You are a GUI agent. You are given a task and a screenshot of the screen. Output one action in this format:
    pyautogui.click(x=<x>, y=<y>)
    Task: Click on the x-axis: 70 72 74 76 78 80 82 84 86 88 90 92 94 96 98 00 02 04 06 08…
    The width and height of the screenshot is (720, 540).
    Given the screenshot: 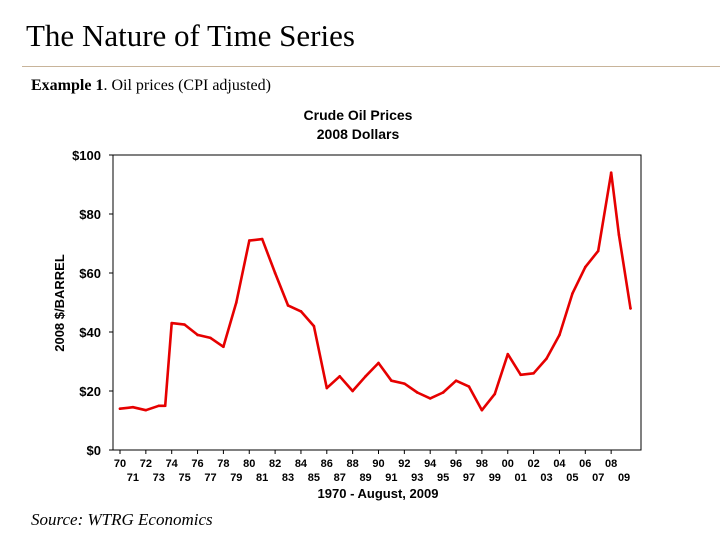 What is the action you would take?
    pyautogui.click(x=372, y=467)
    